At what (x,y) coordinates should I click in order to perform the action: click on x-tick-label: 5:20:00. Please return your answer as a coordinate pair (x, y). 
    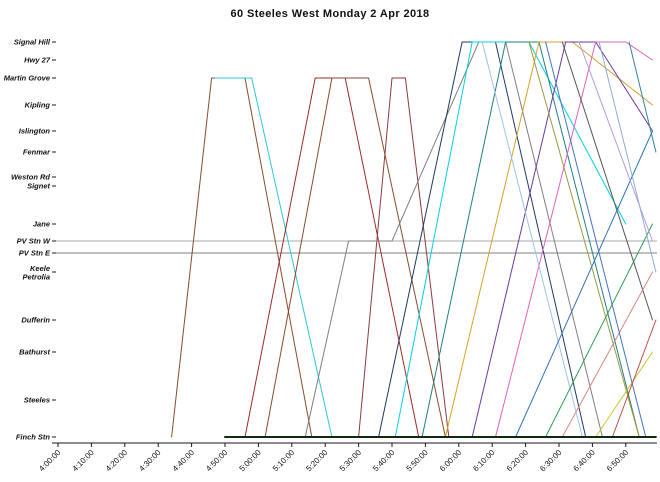
    Looking at the image, I should click on (317, 461).